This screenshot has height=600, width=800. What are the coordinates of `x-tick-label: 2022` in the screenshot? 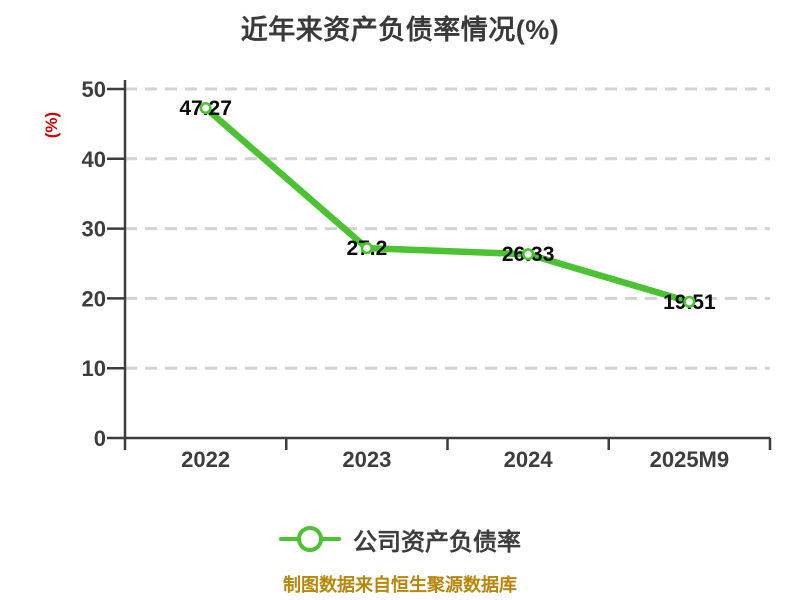 It's located at (205, 459).